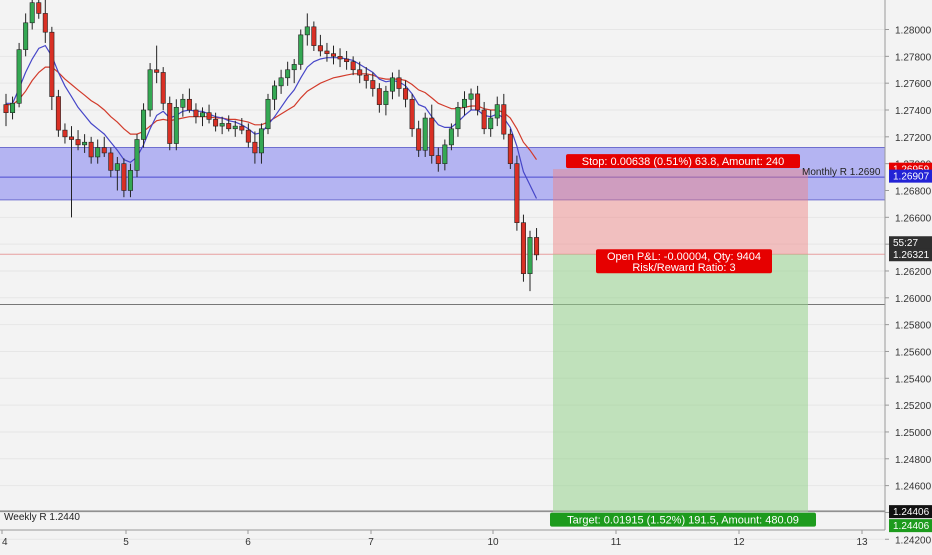  Describe the element at coordinates (841, 172) in the screenshot. I see `monthly-r-label: Monthly R 1.2690` at that location.